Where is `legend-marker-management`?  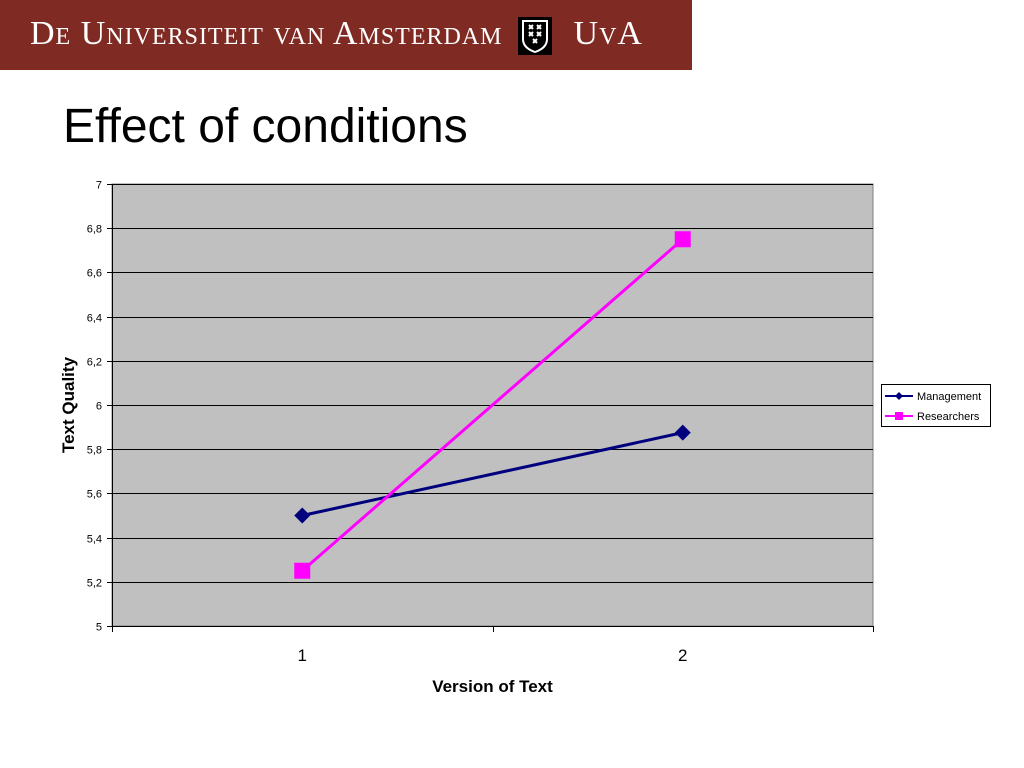
legend-marker-management is located at coordinates (899, 396).